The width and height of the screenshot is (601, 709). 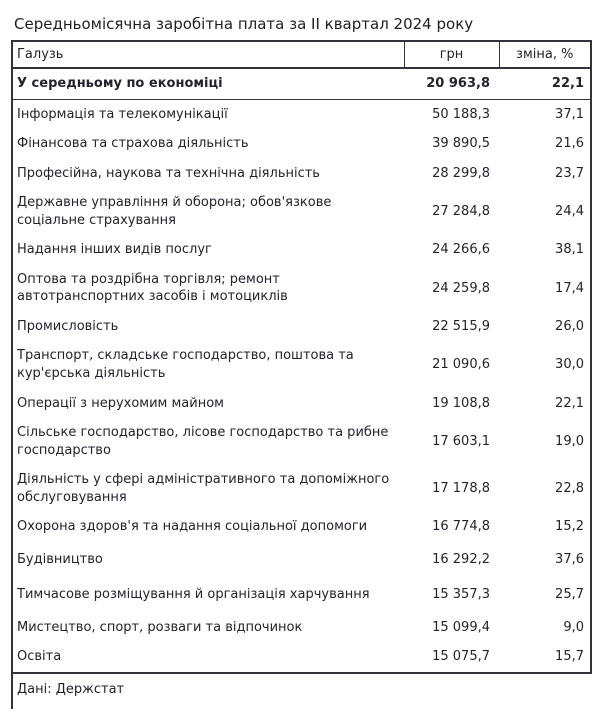 I want to click on change-value: 37,6, so click(x=545, y=559).